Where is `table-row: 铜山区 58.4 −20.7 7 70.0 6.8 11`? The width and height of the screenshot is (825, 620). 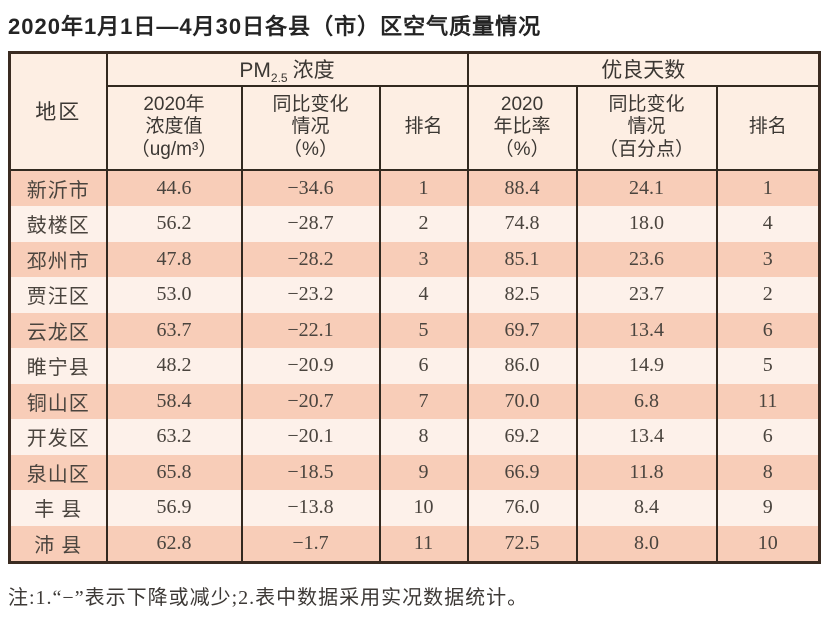
table-row: 铜山区 58.4 −20.7 7 70.0 6.8 11 is located at coordinates (414, 401).